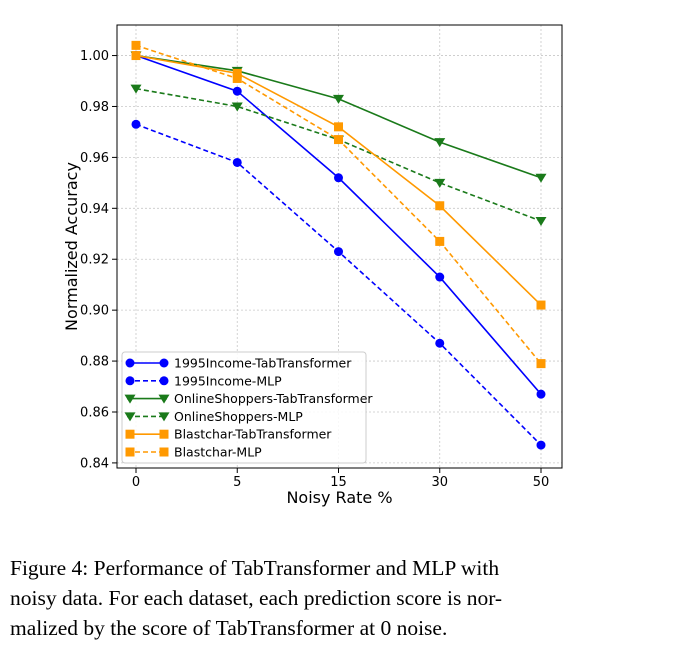  Describe the element at coordinates (218, 452) in the screenshot. I see `legend-label-blastchar-mlp: Blastchar-MLP` at that location.